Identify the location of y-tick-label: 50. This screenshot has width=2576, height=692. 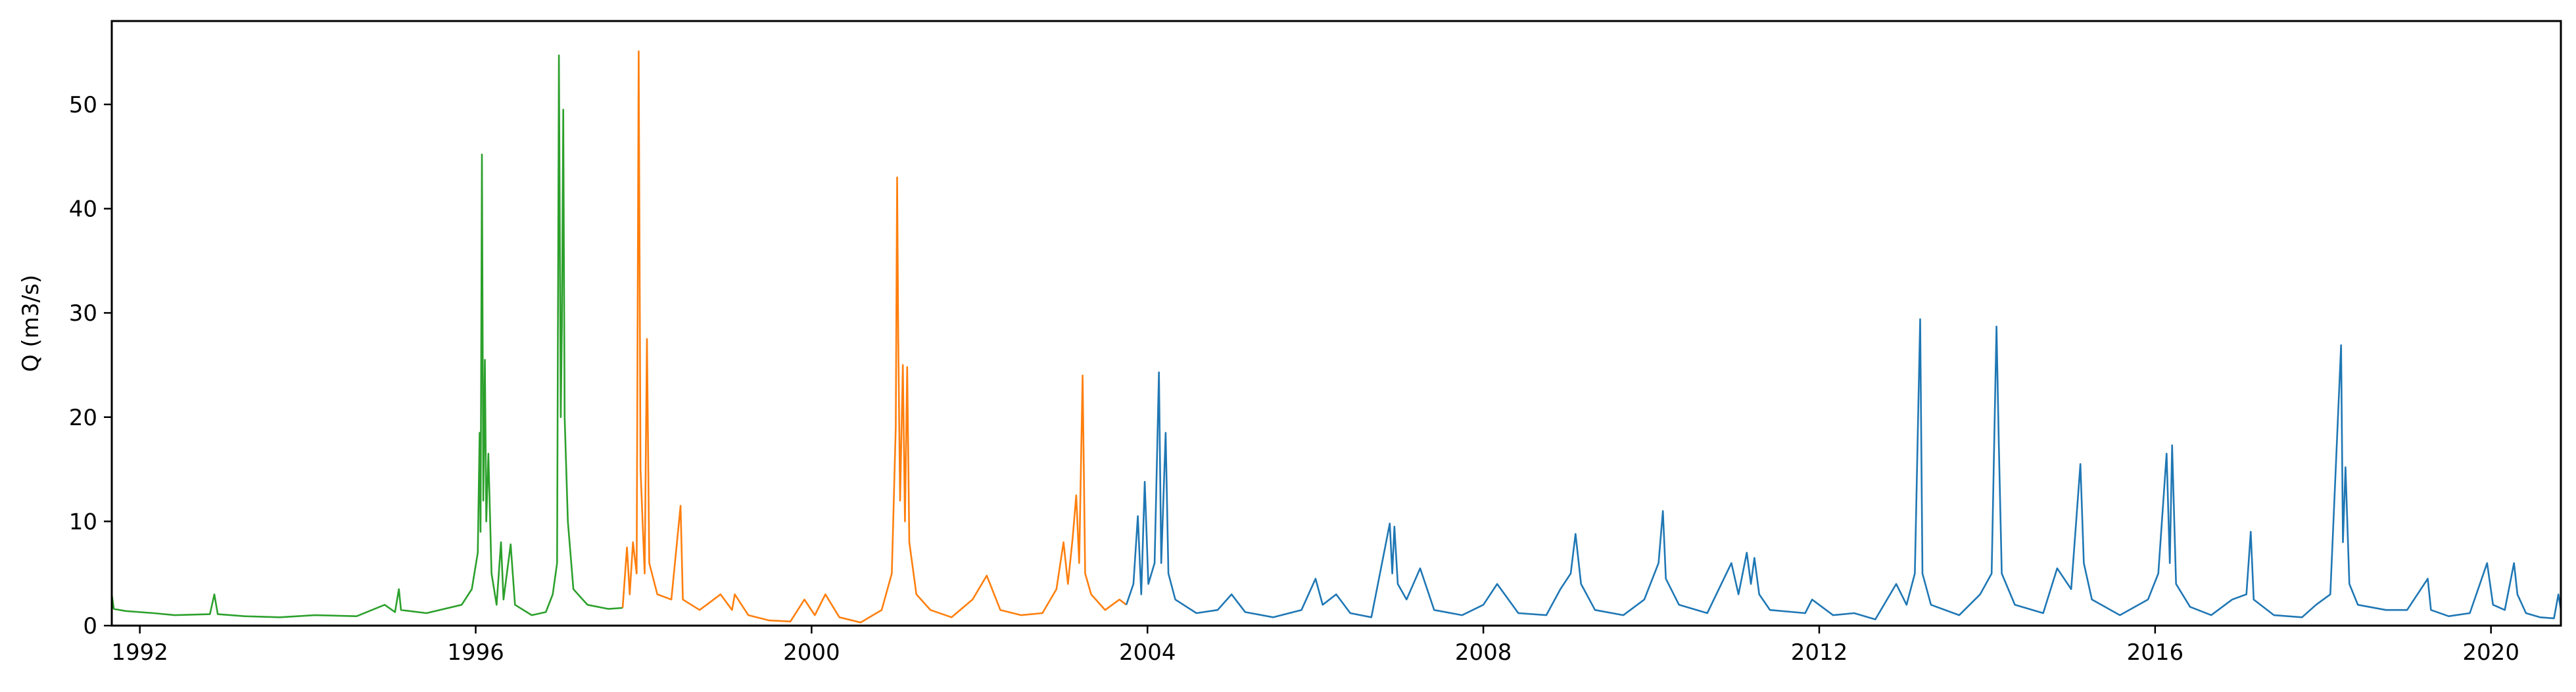
(83, 105).